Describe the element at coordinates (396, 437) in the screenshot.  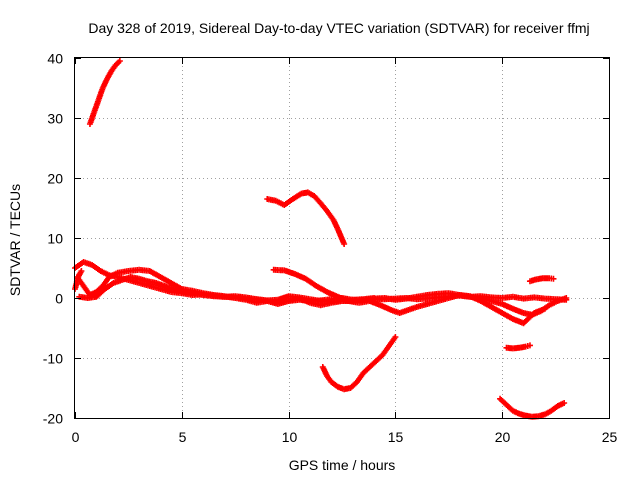
I see `x-tick-label: 15` at that location.